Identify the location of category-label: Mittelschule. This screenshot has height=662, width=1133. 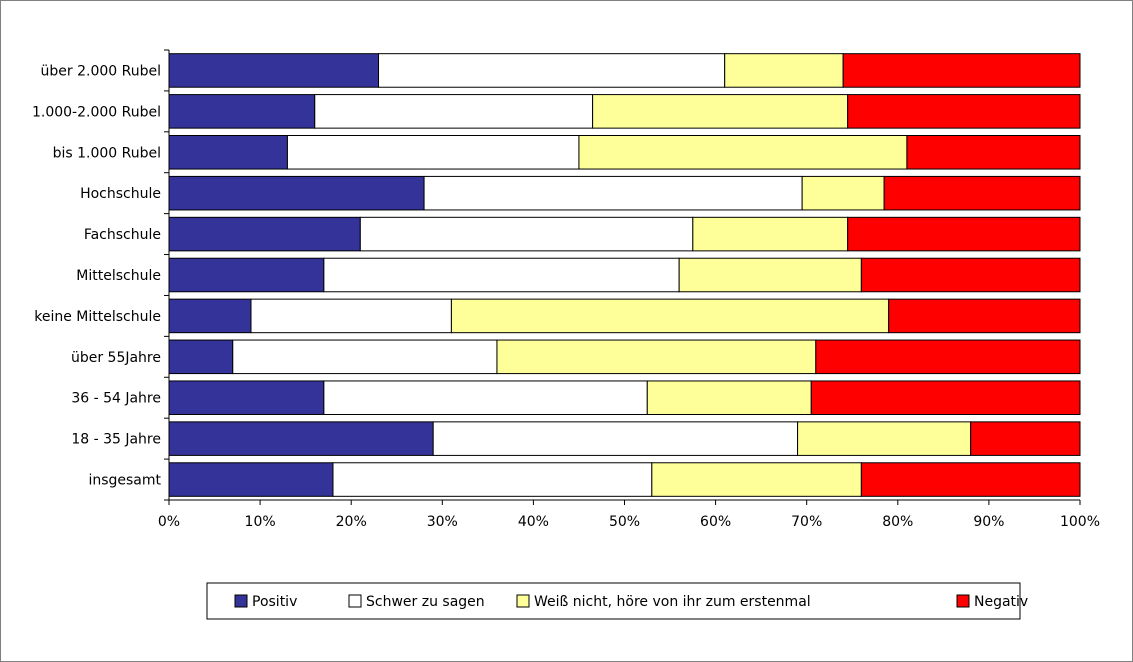
(118, 276).